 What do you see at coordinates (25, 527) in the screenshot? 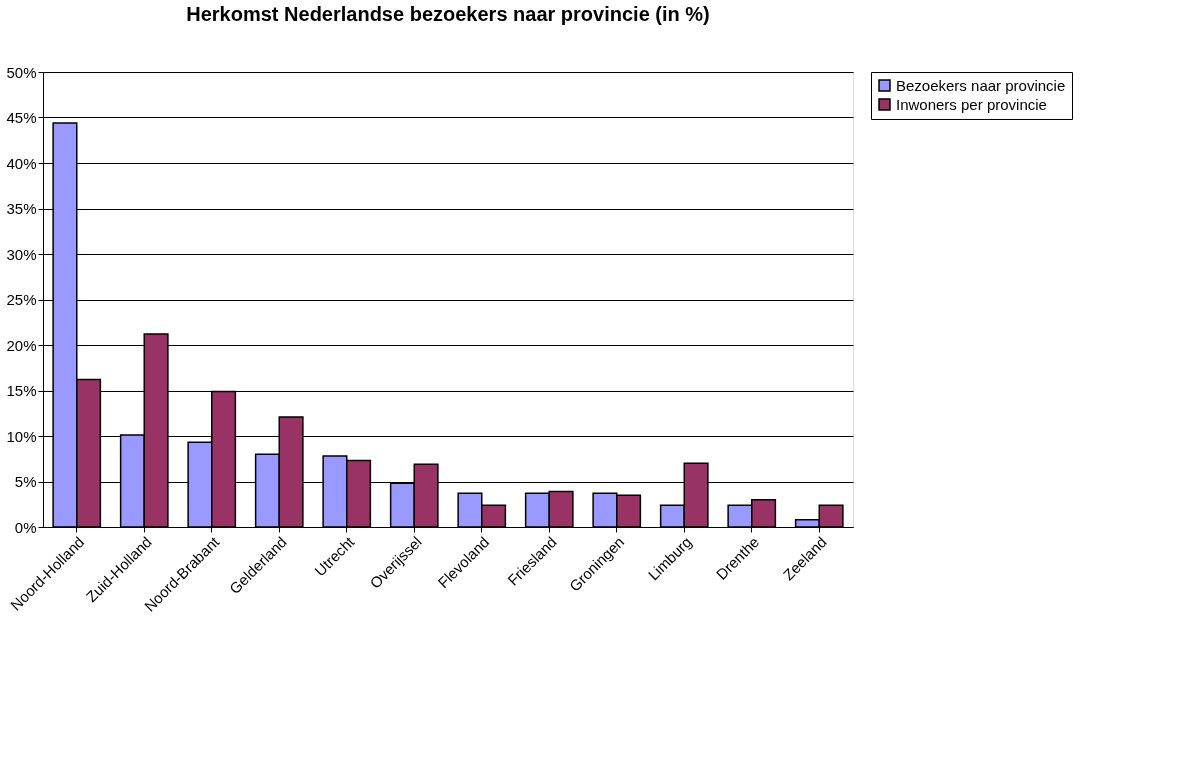
I see `y-tick-label: 0%` at bounding box center [25, 527].